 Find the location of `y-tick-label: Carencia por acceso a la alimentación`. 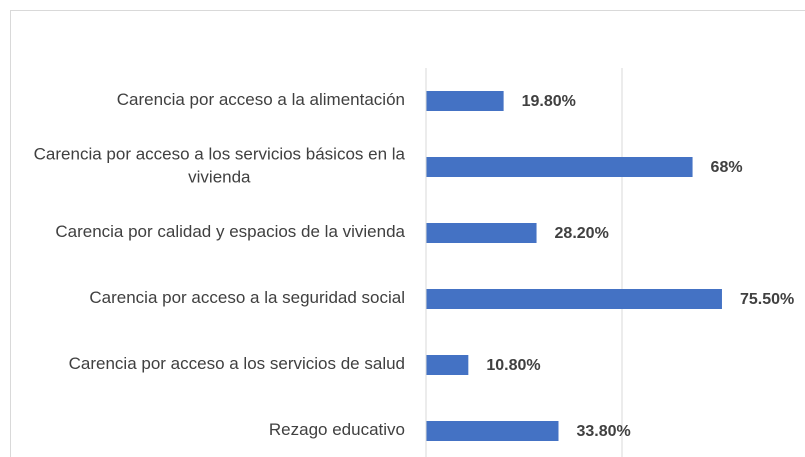

y-tick-label: Carencia por acceso a la alimentación is located at coordinates (261, 99).